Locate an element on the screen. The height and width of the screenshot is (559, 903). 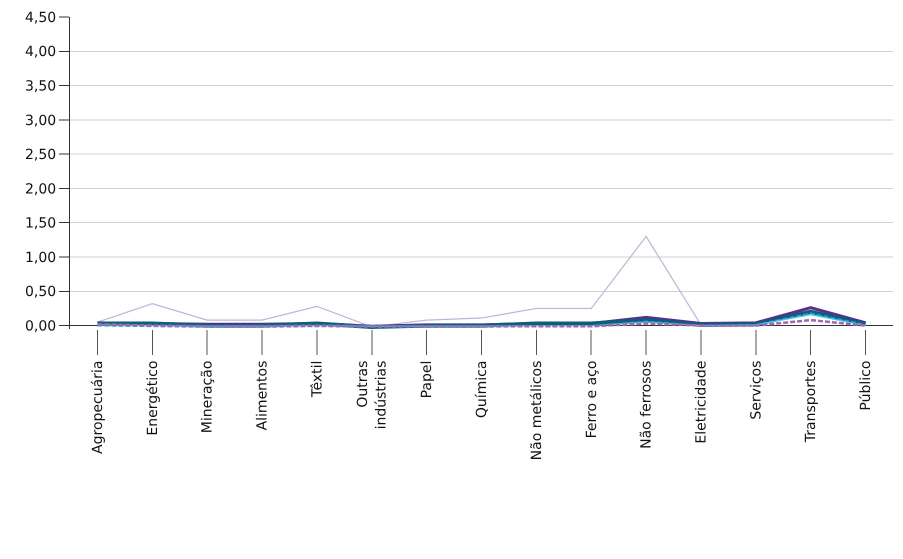
y-tick-label: 0,00 is located at coordinates (40, 326).